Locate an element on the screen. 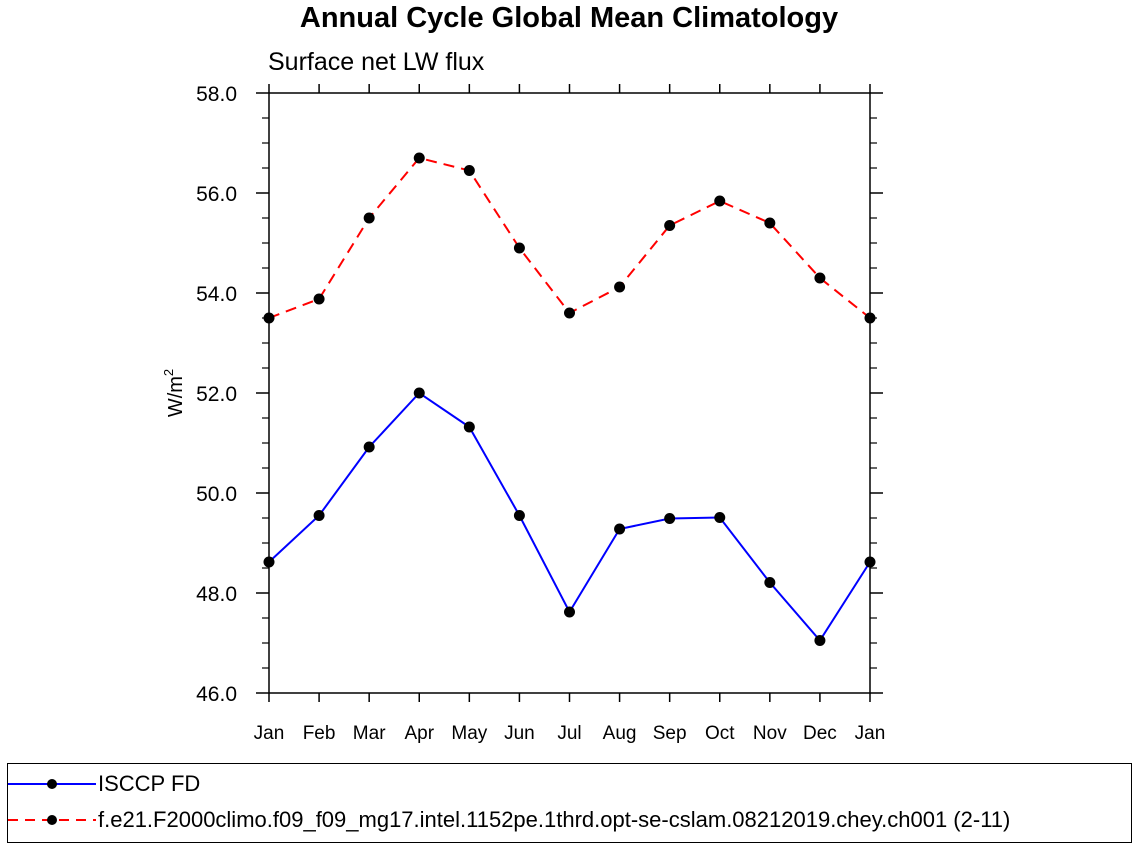 The image size is (1138, 849). y-axis-label: W/m2 is located at coordinates (174, 393).